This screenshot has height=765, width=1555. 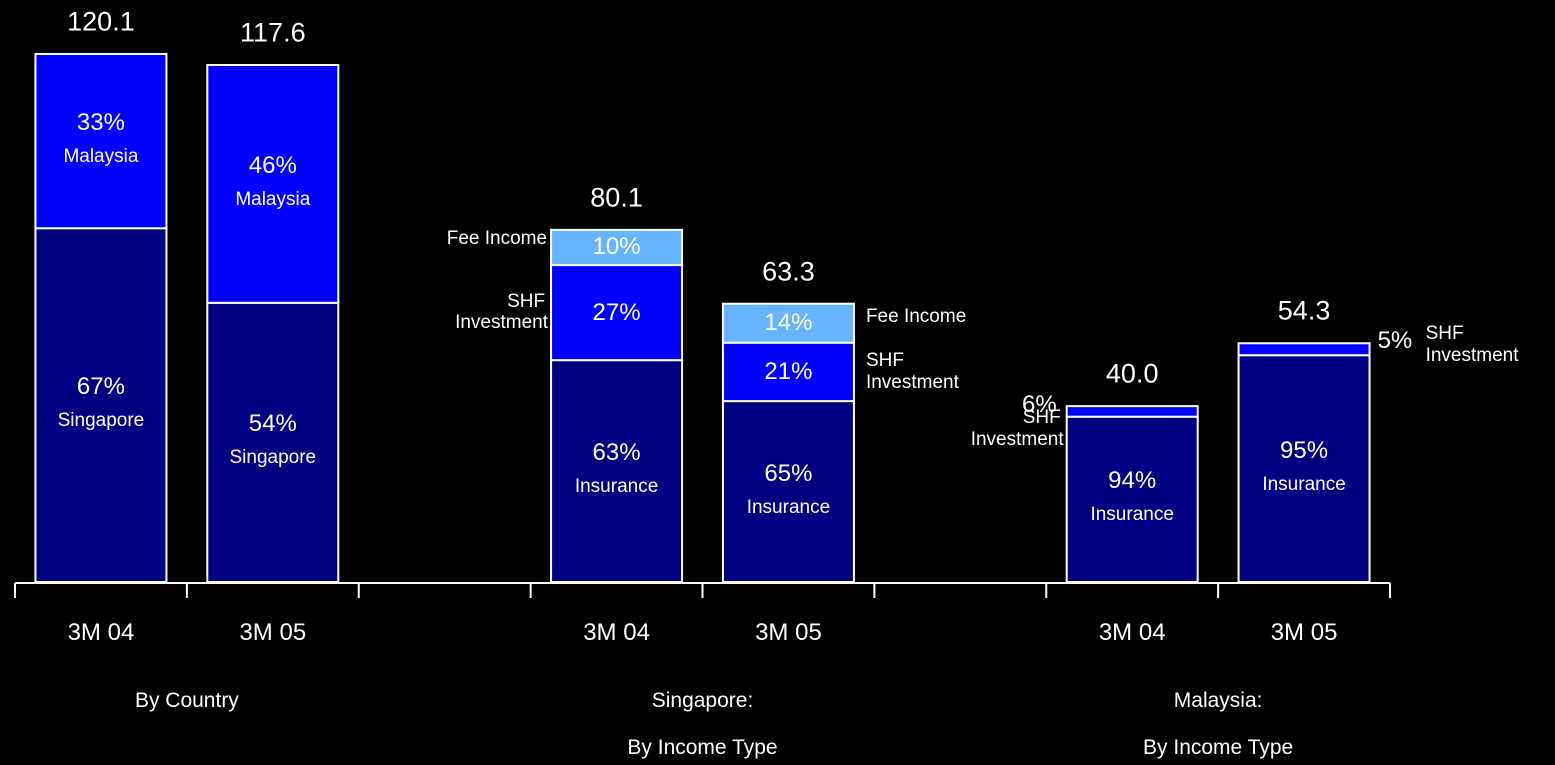 I want to click on group-label: By Country, so click(x=186, y=700).